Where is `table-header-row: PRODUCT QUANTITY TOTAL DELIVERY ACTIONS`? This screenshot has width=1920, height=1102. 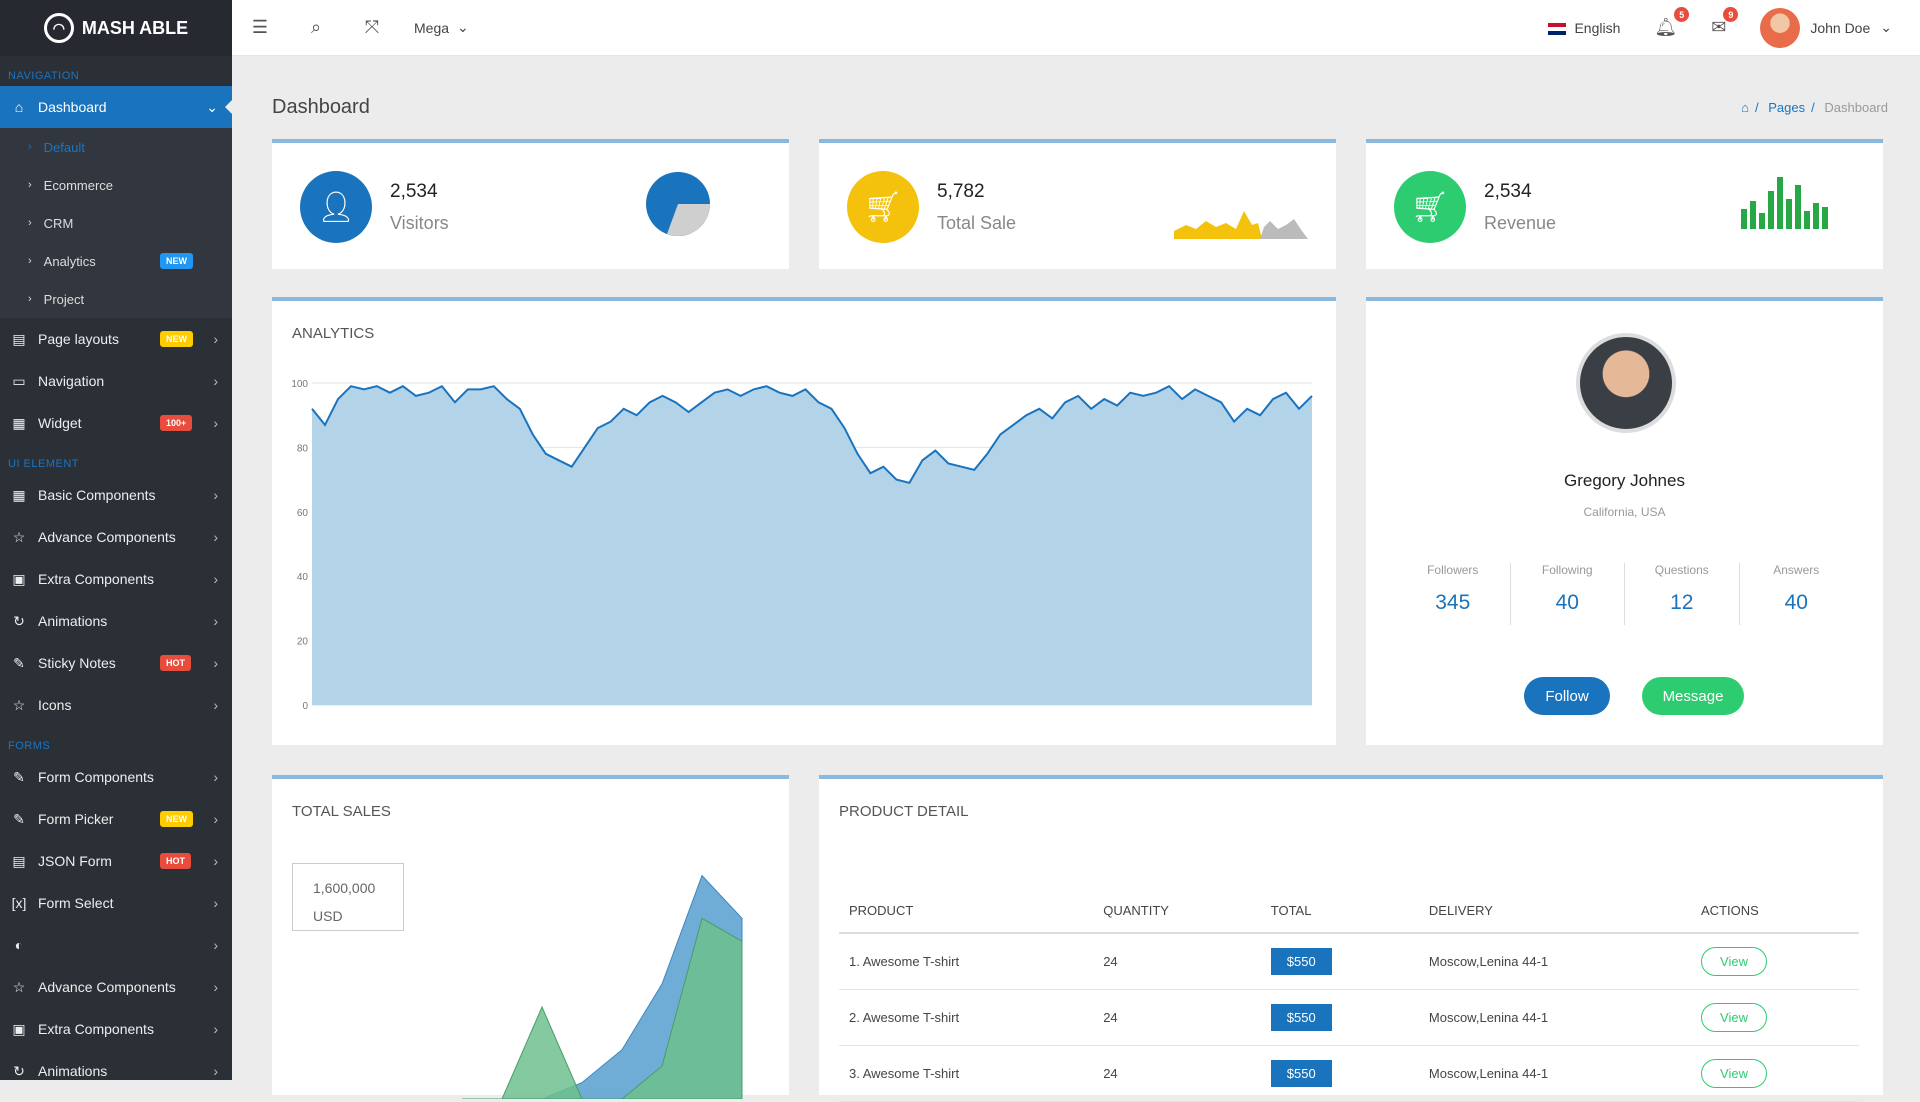 table-header-row: PRODUCT QUANTITY TOTAL DELIVERY ACTIONS is located at coordinates (1349, 911).